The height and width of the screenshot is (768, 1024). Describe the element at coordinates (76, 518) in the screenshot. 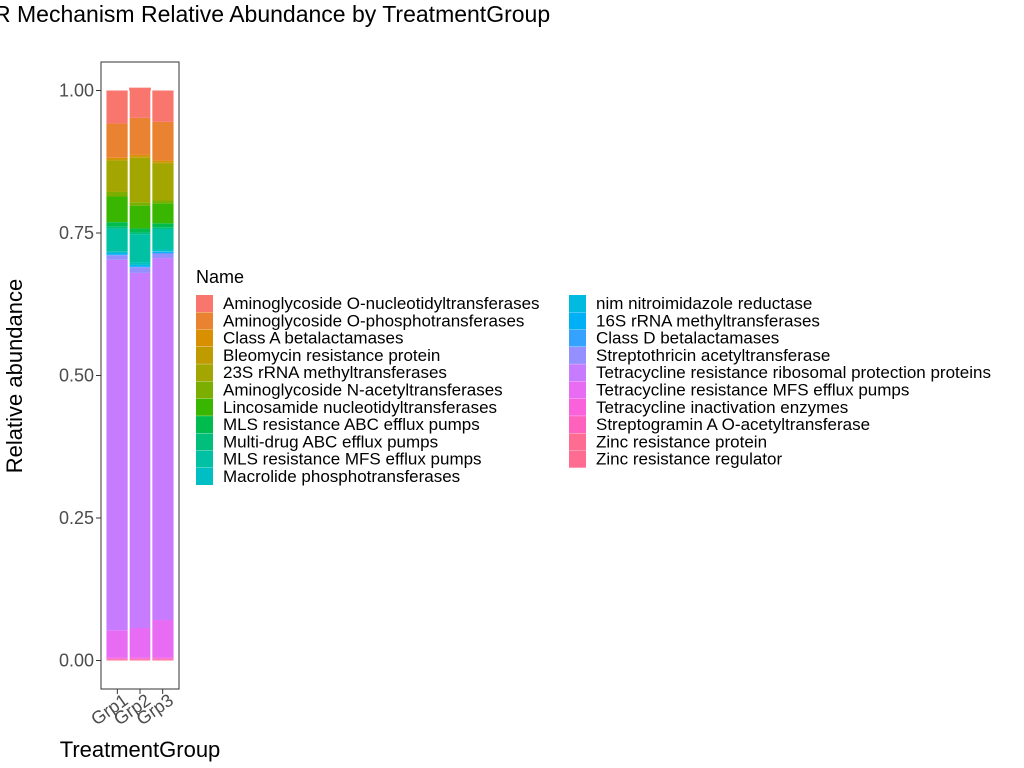

I see `y-tick-label: 0.25` at that location.